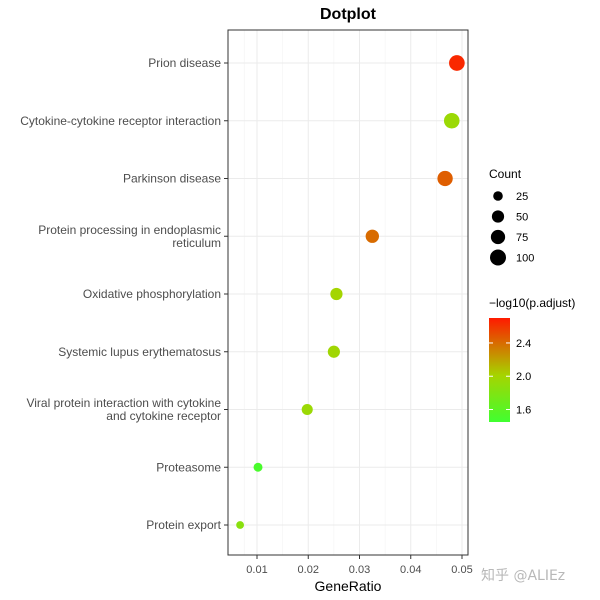  What do you see at coordinates (308, 570) in the screenshot?
I see `x-tick-label: 0.02` at bounding box center [308, 570].